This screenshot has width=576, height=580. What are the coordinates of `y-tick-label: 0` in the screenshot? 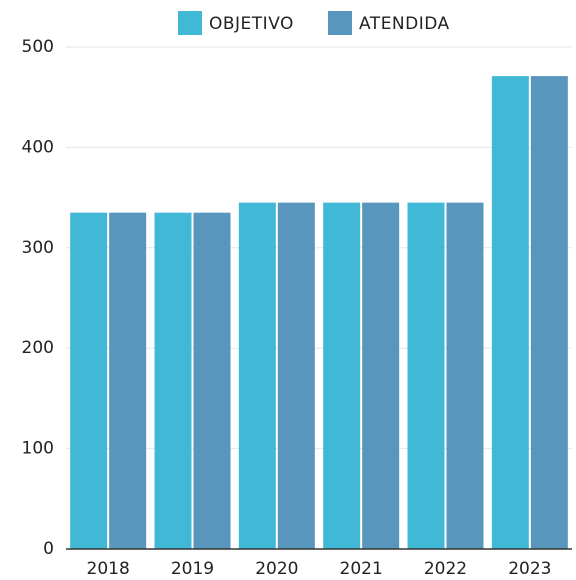 It's located at (48, 549).